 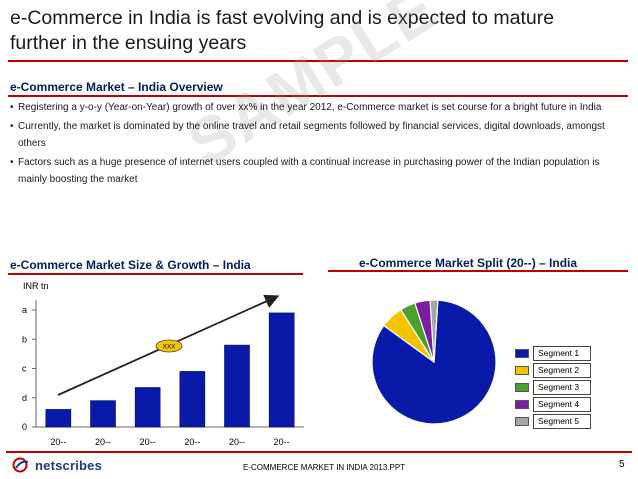 I want to click on pie-chart-divider, so click(x=478, y=271).